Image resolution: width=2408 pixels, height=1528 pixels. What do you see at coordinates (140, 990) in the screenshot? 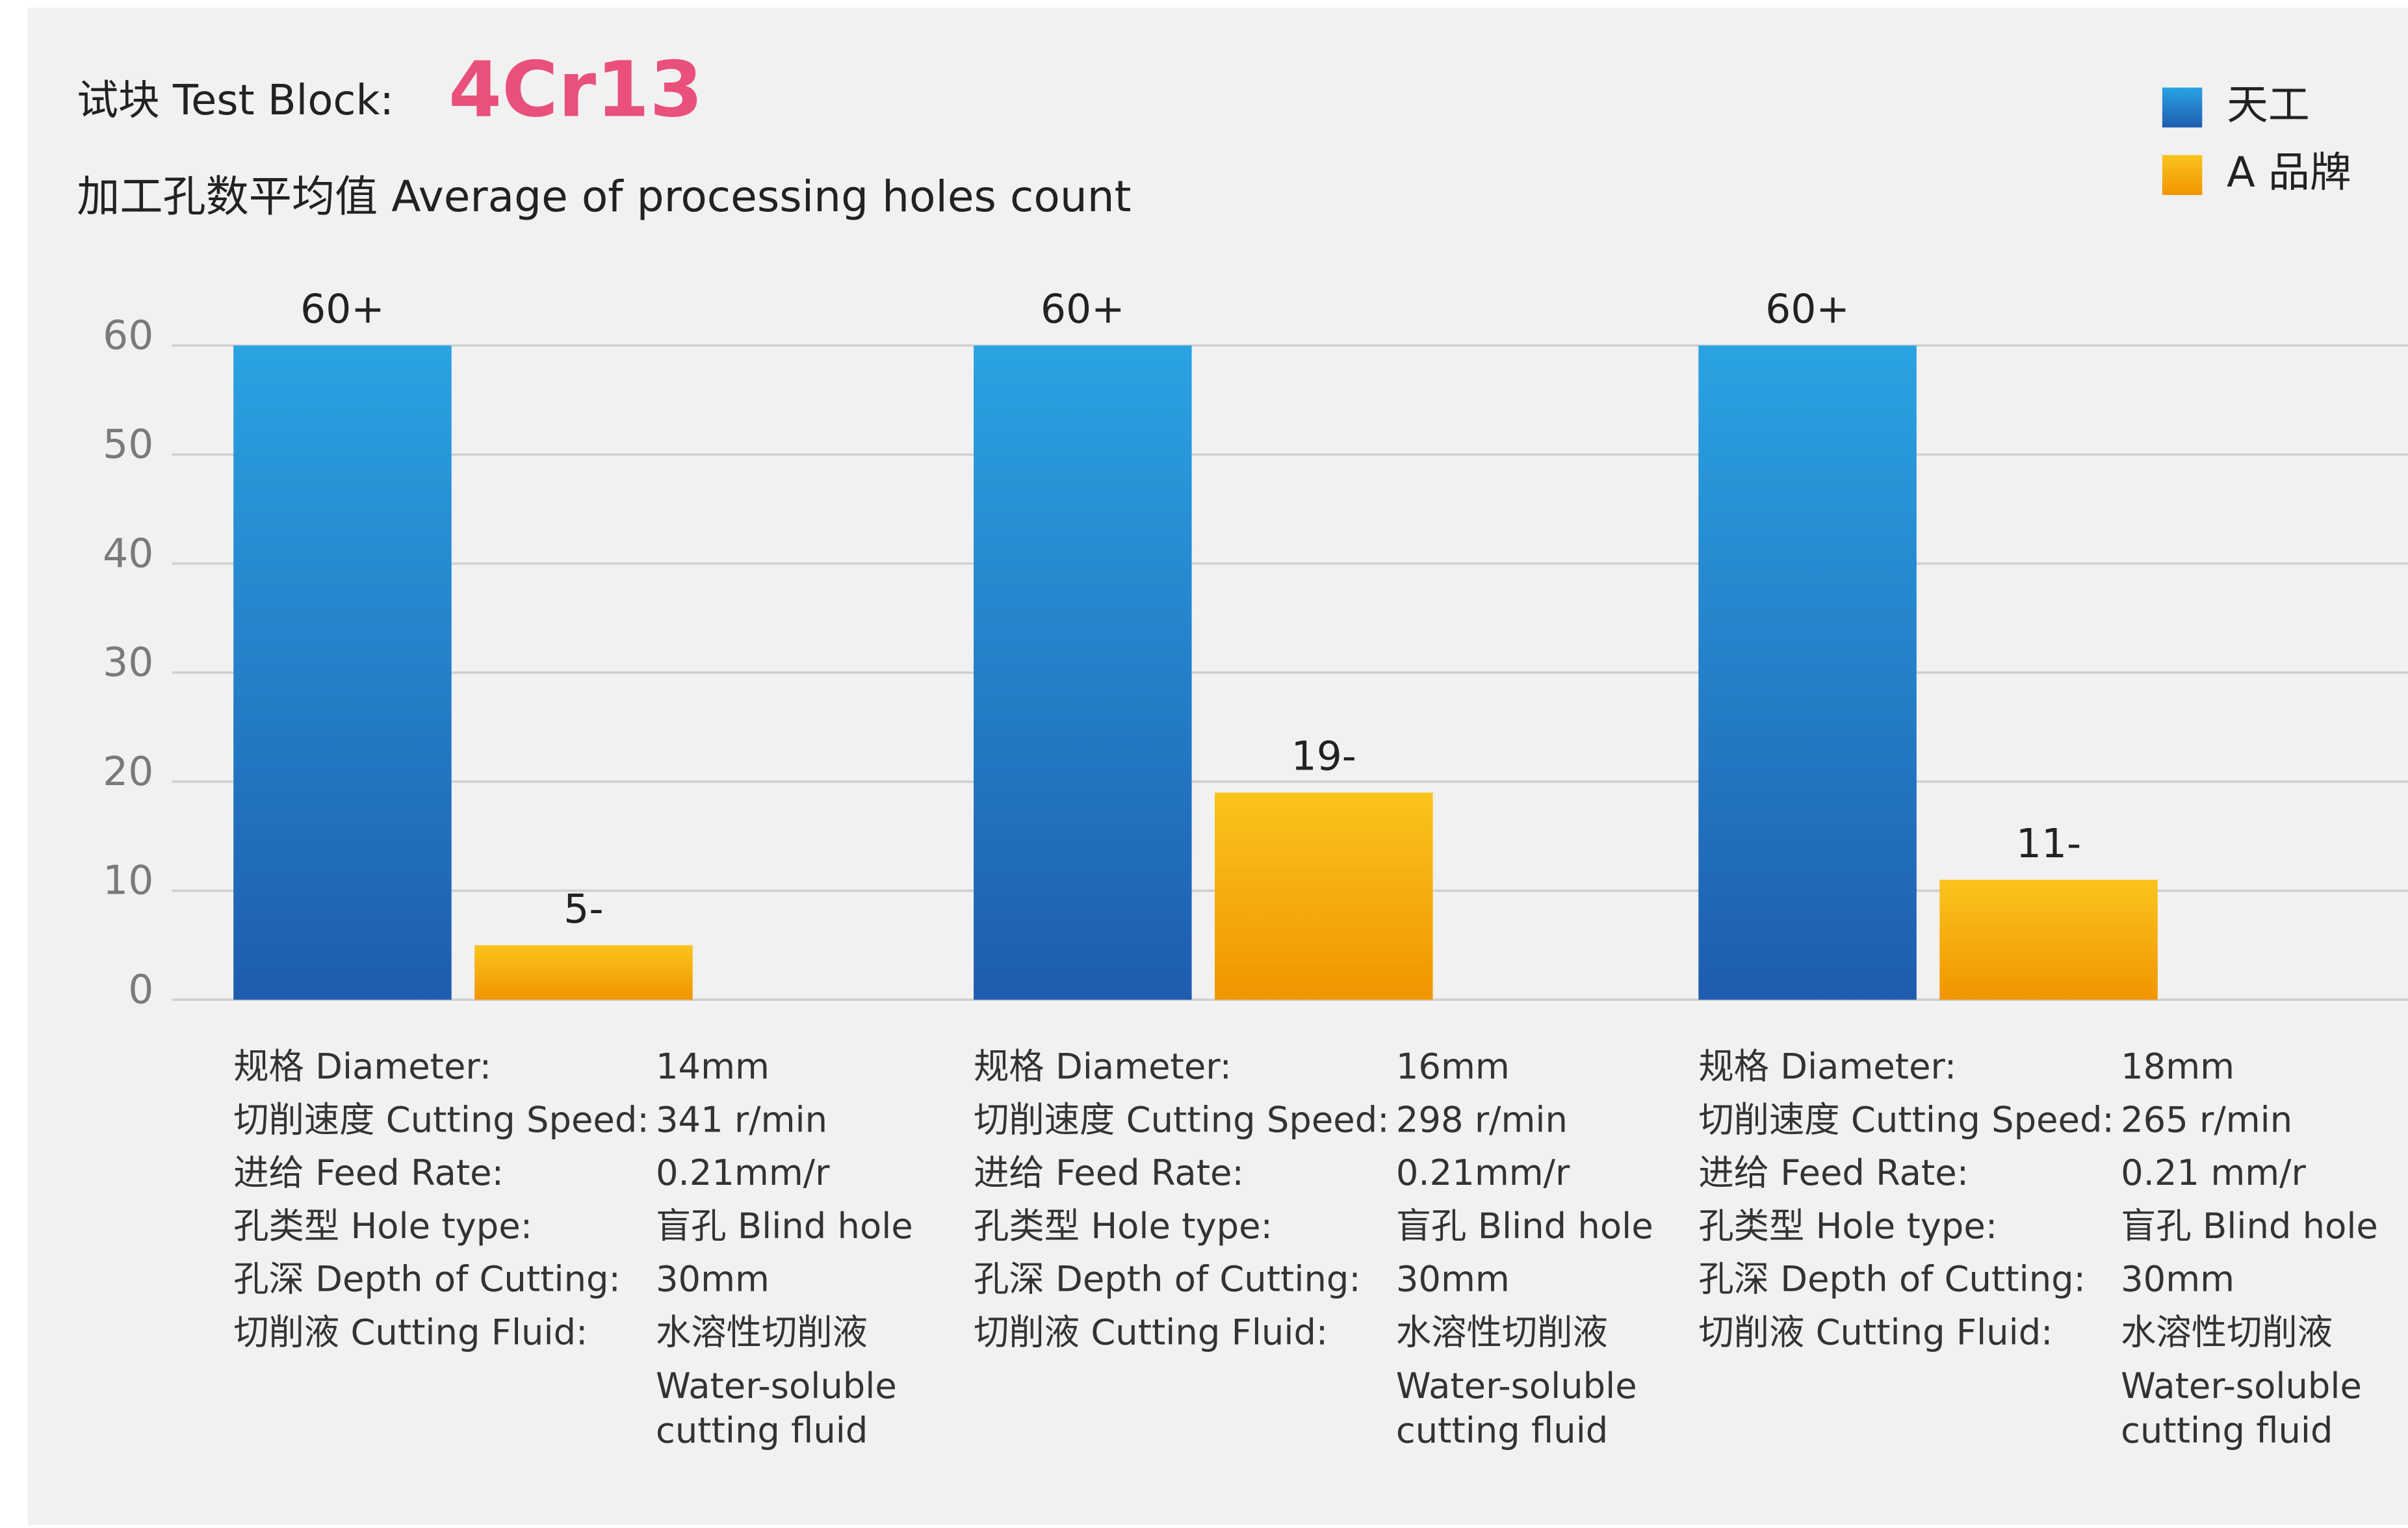
I see `y-tick-label: 0` at bounding box center [140, 990].